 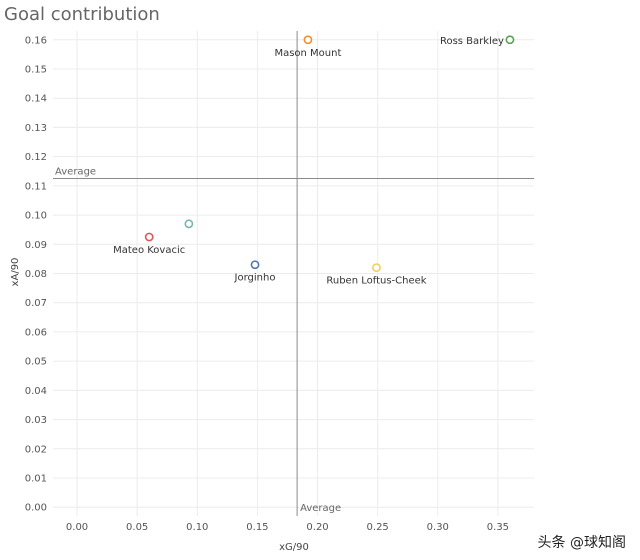 What do you see at coordinates (378, 527) in the screenshot?
I see `x-tick-label: 0.25` at bounding box center [378, 527].